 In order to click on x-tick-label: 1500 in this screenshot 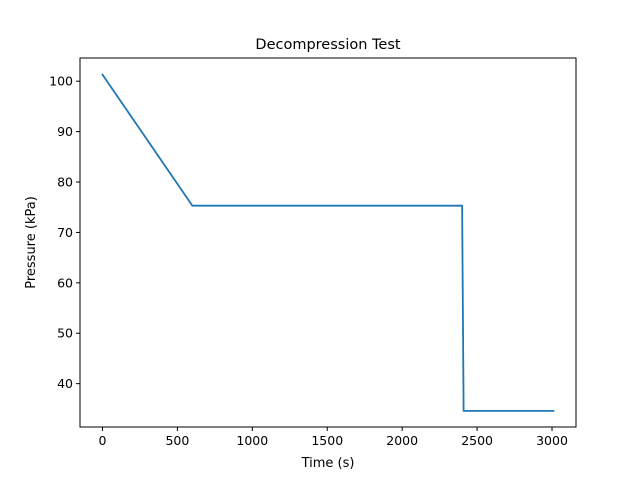, I will do `click(327, 440)`.